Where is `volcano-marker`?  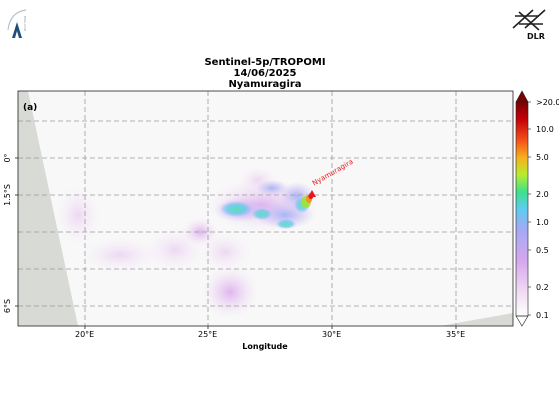 volcano-marker is located at coordinates (312, 193).